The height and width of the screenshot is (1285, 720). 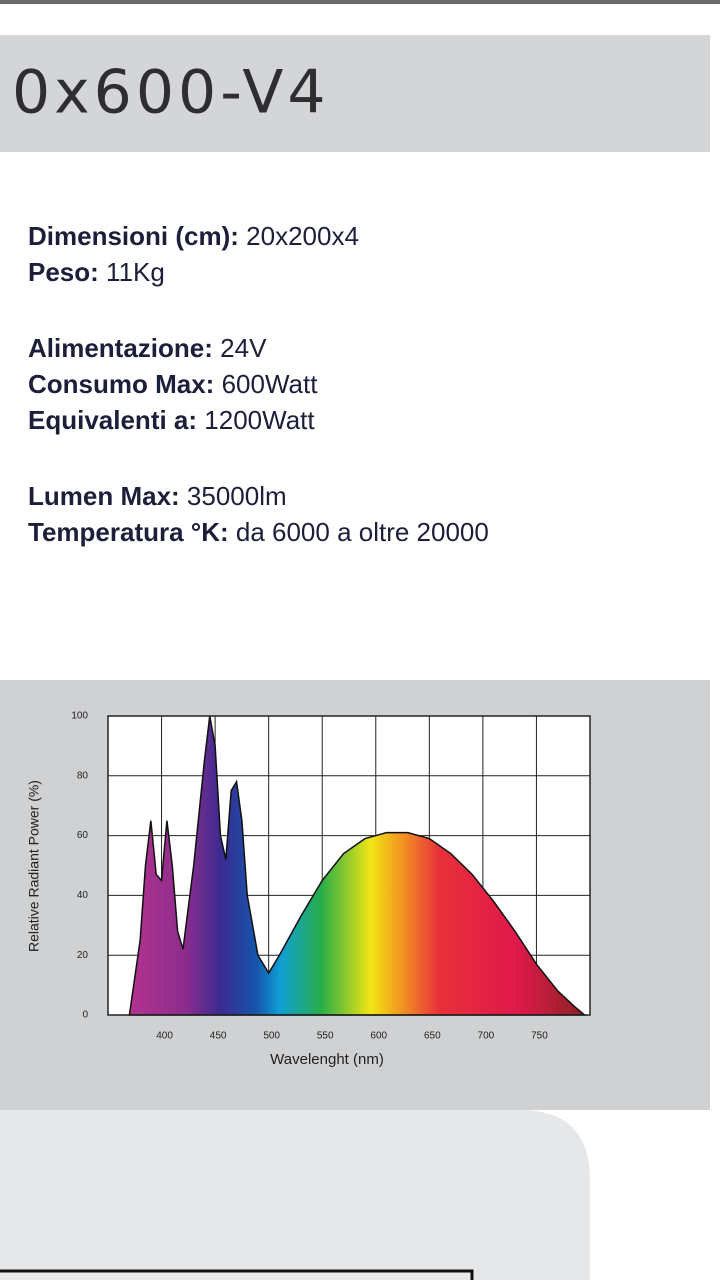 I want to click on x-axis-label: Wavelenght (nm), so click(x=327, y=1059).